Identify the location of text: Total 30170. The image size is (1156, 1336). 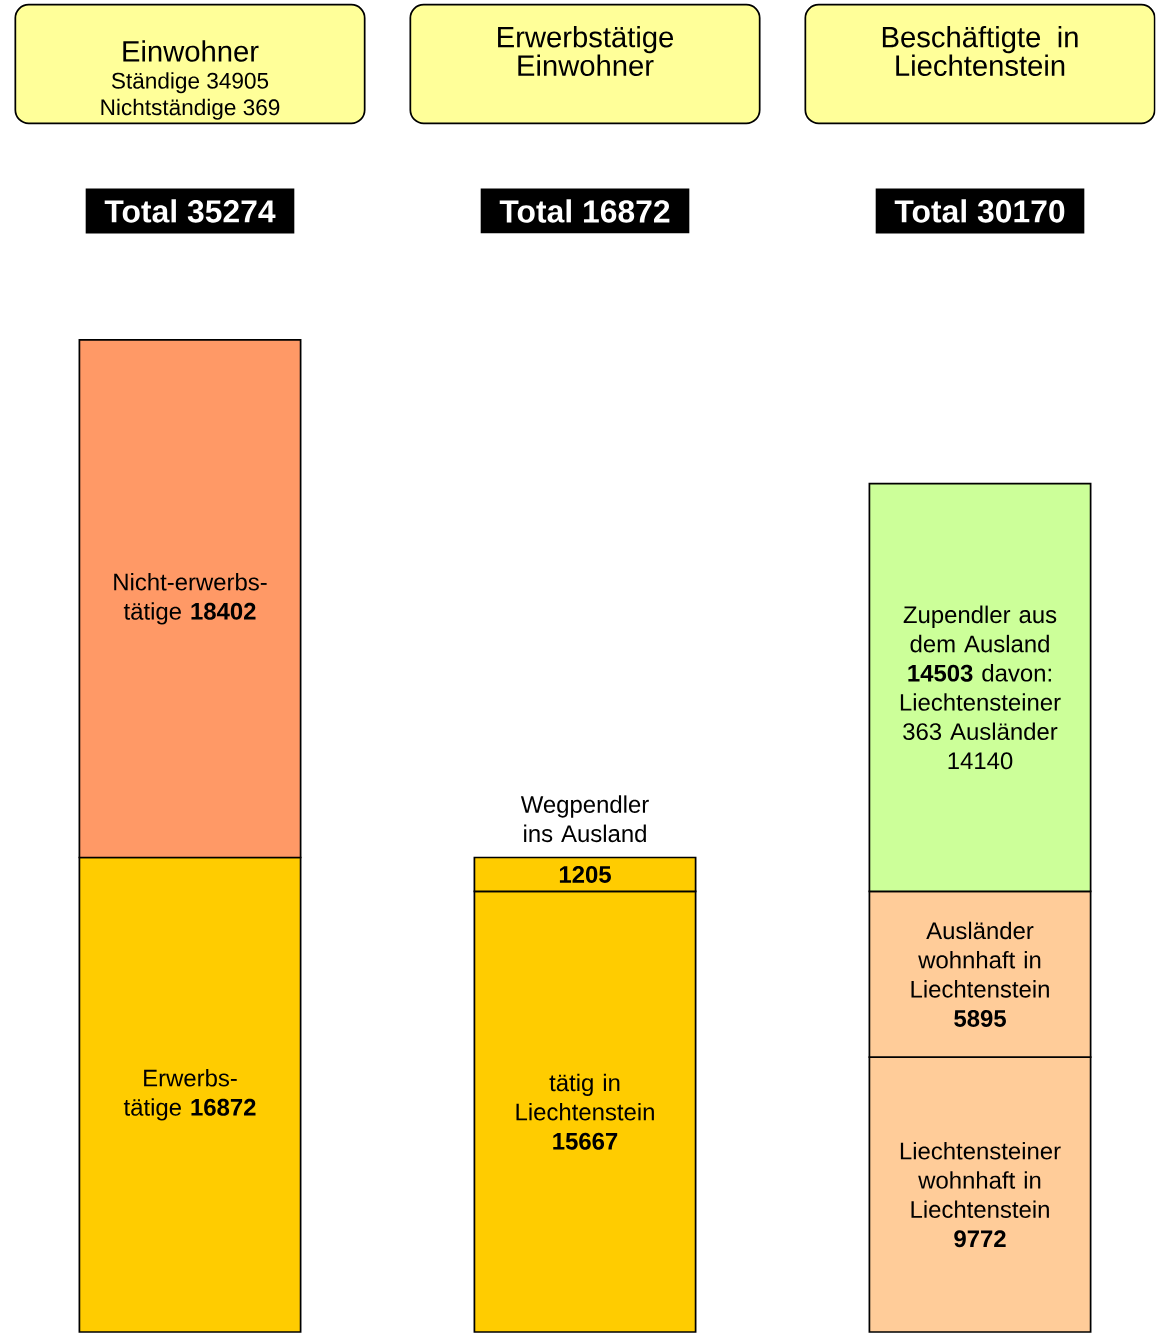
(979, 211).